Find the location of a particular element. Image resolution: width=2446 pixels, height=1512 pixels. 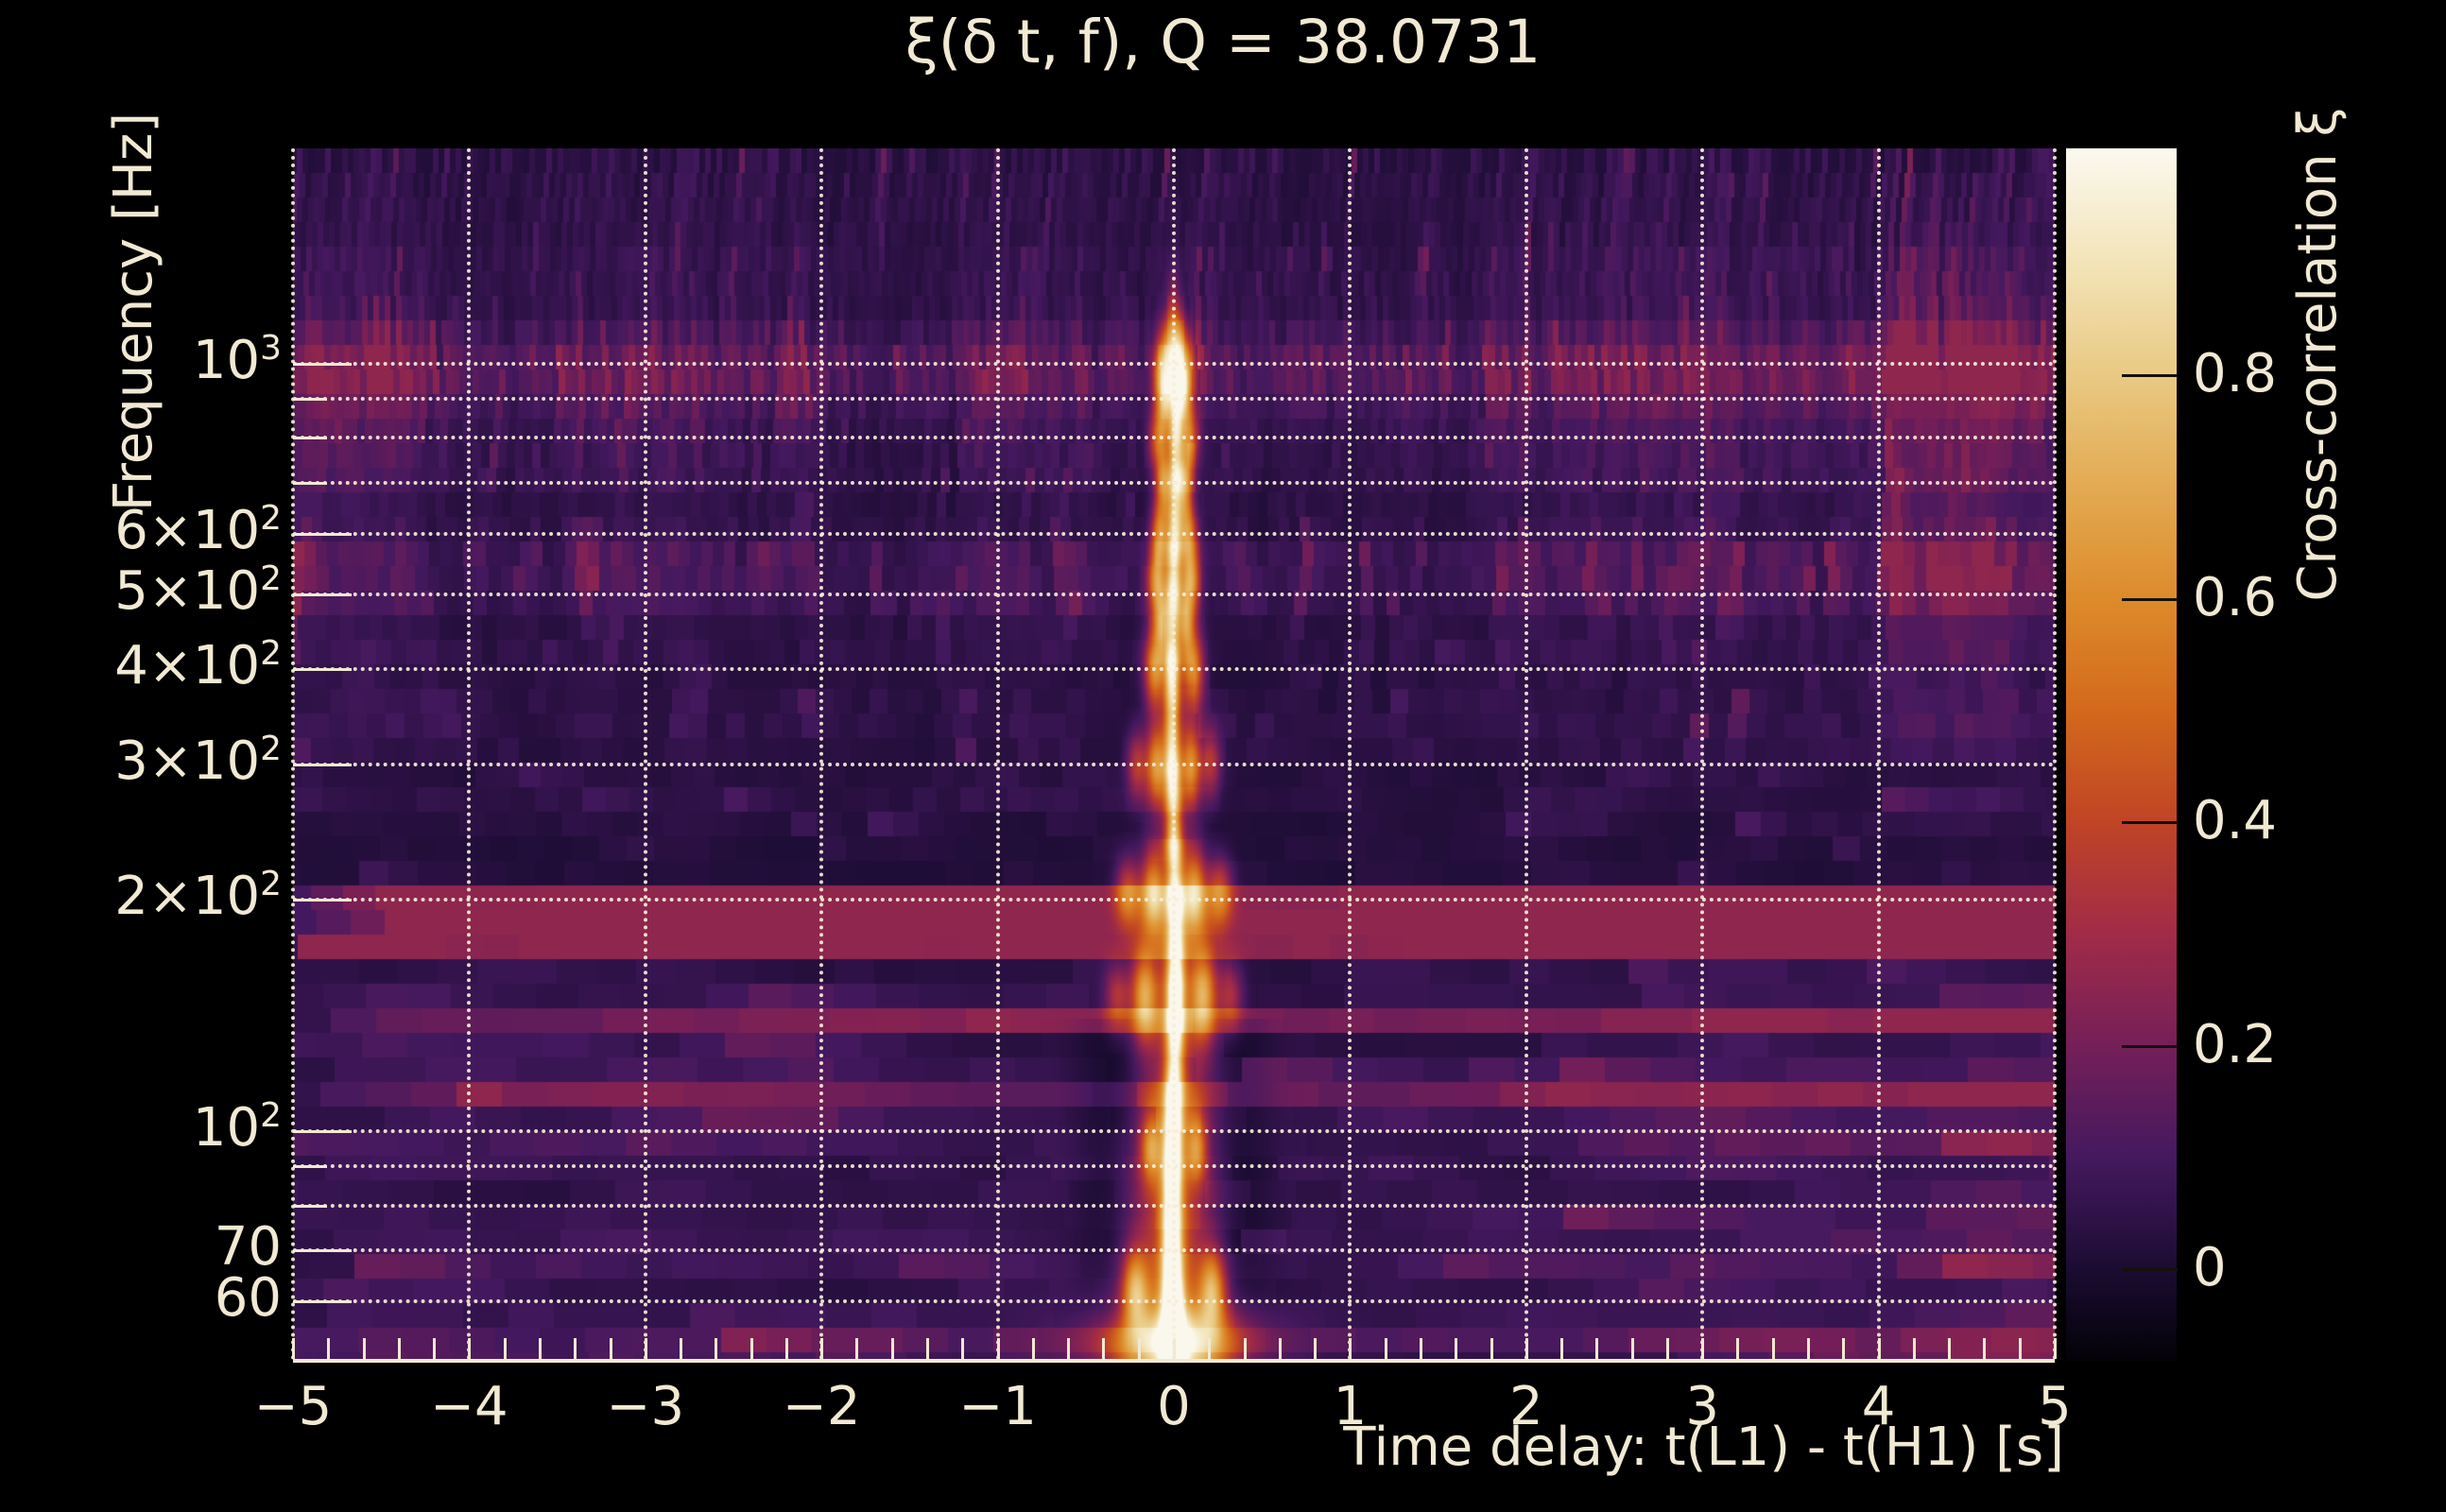

colorbar is located at coordinates (2121, 754).